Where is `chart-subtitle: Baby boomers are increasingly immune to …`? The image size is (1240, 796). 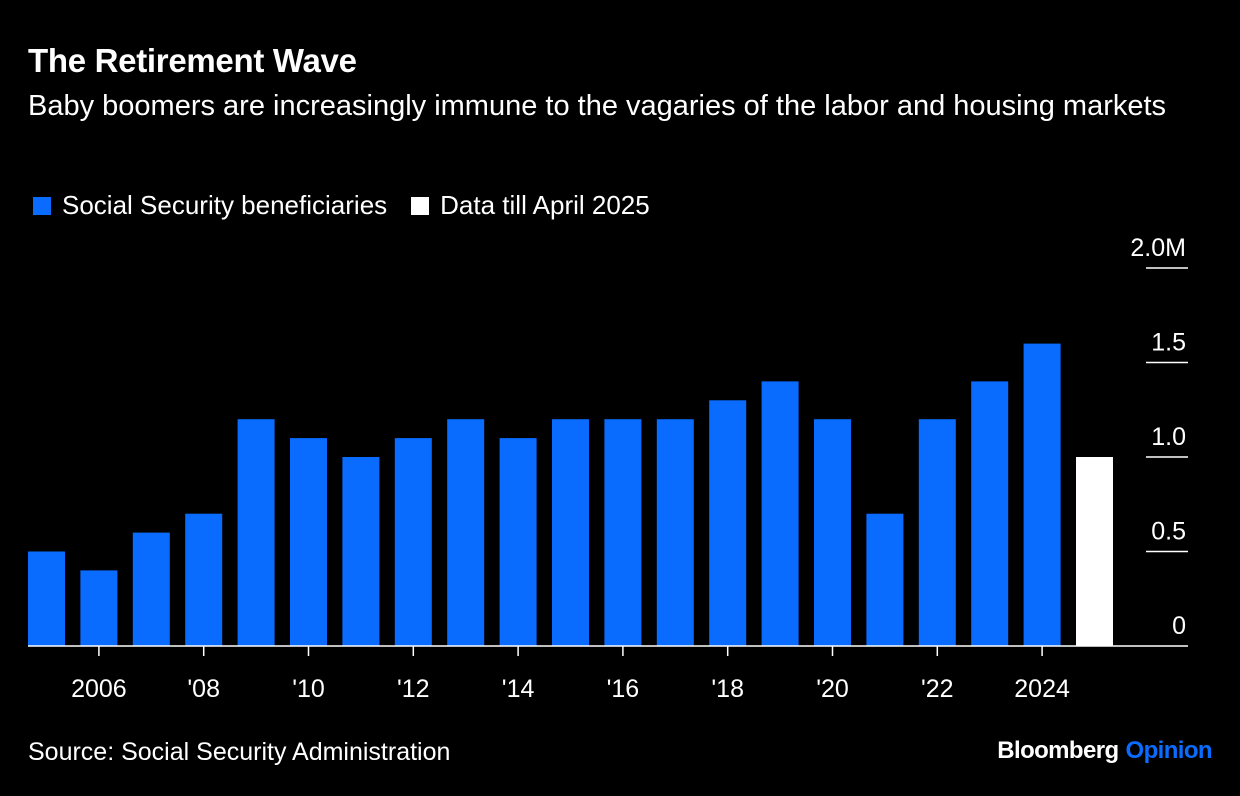
chart-subtitle: Baby boomers are increasingly immune to … is located at coordinates (597, 106).